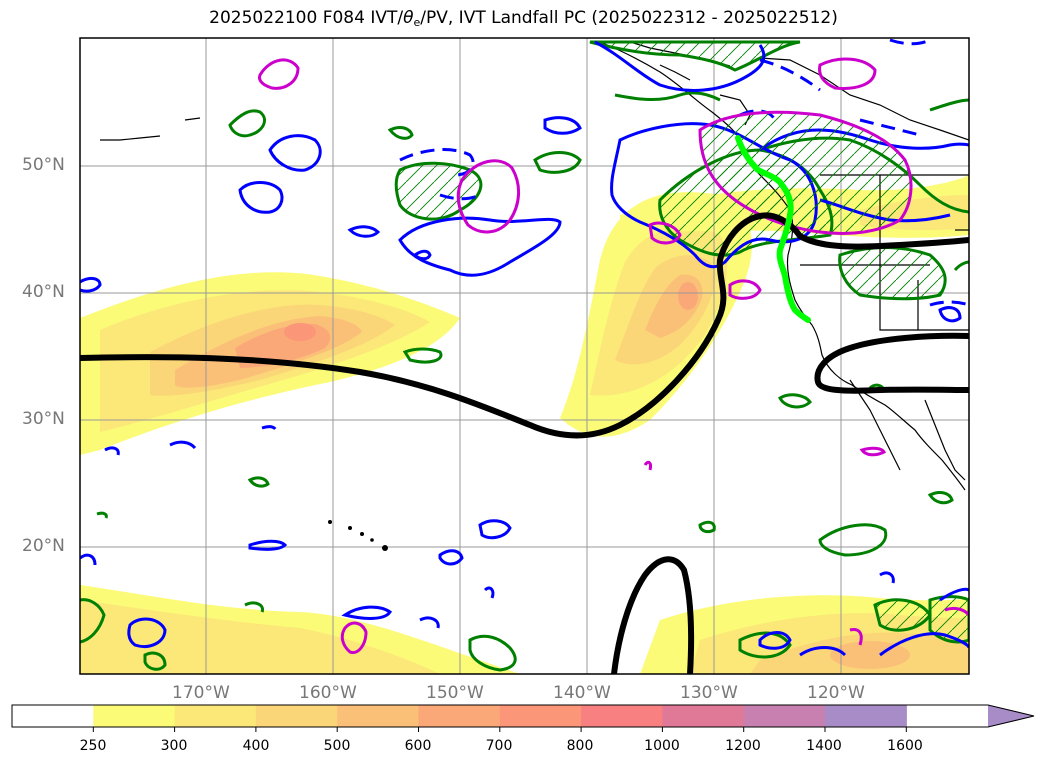 This screenshot has width=1047, height=767. What do you see at coordinates (499, 746) in the screenshot?
I see `colorbar-tick-700: 700` at bounding box center [499, 746].